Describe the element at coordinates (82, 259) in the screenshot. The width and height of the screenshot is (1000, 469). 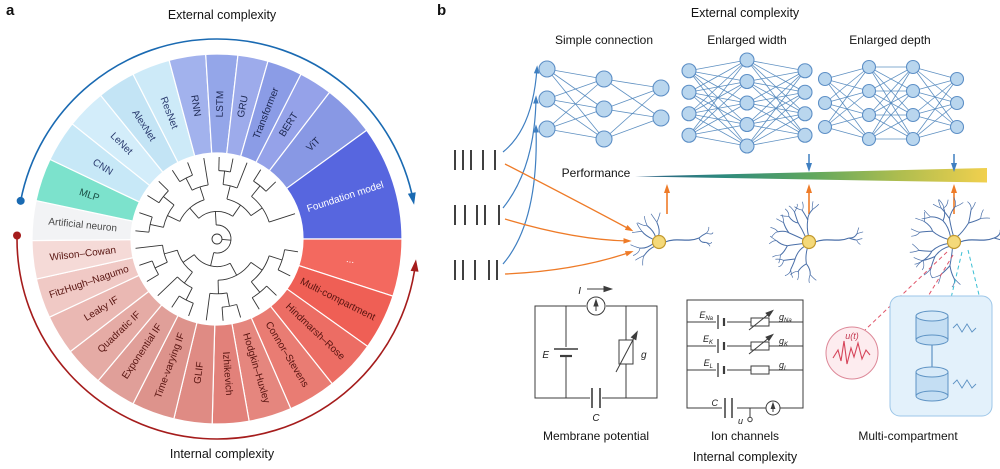
I see `wedge-wilson-cowan` at that location.